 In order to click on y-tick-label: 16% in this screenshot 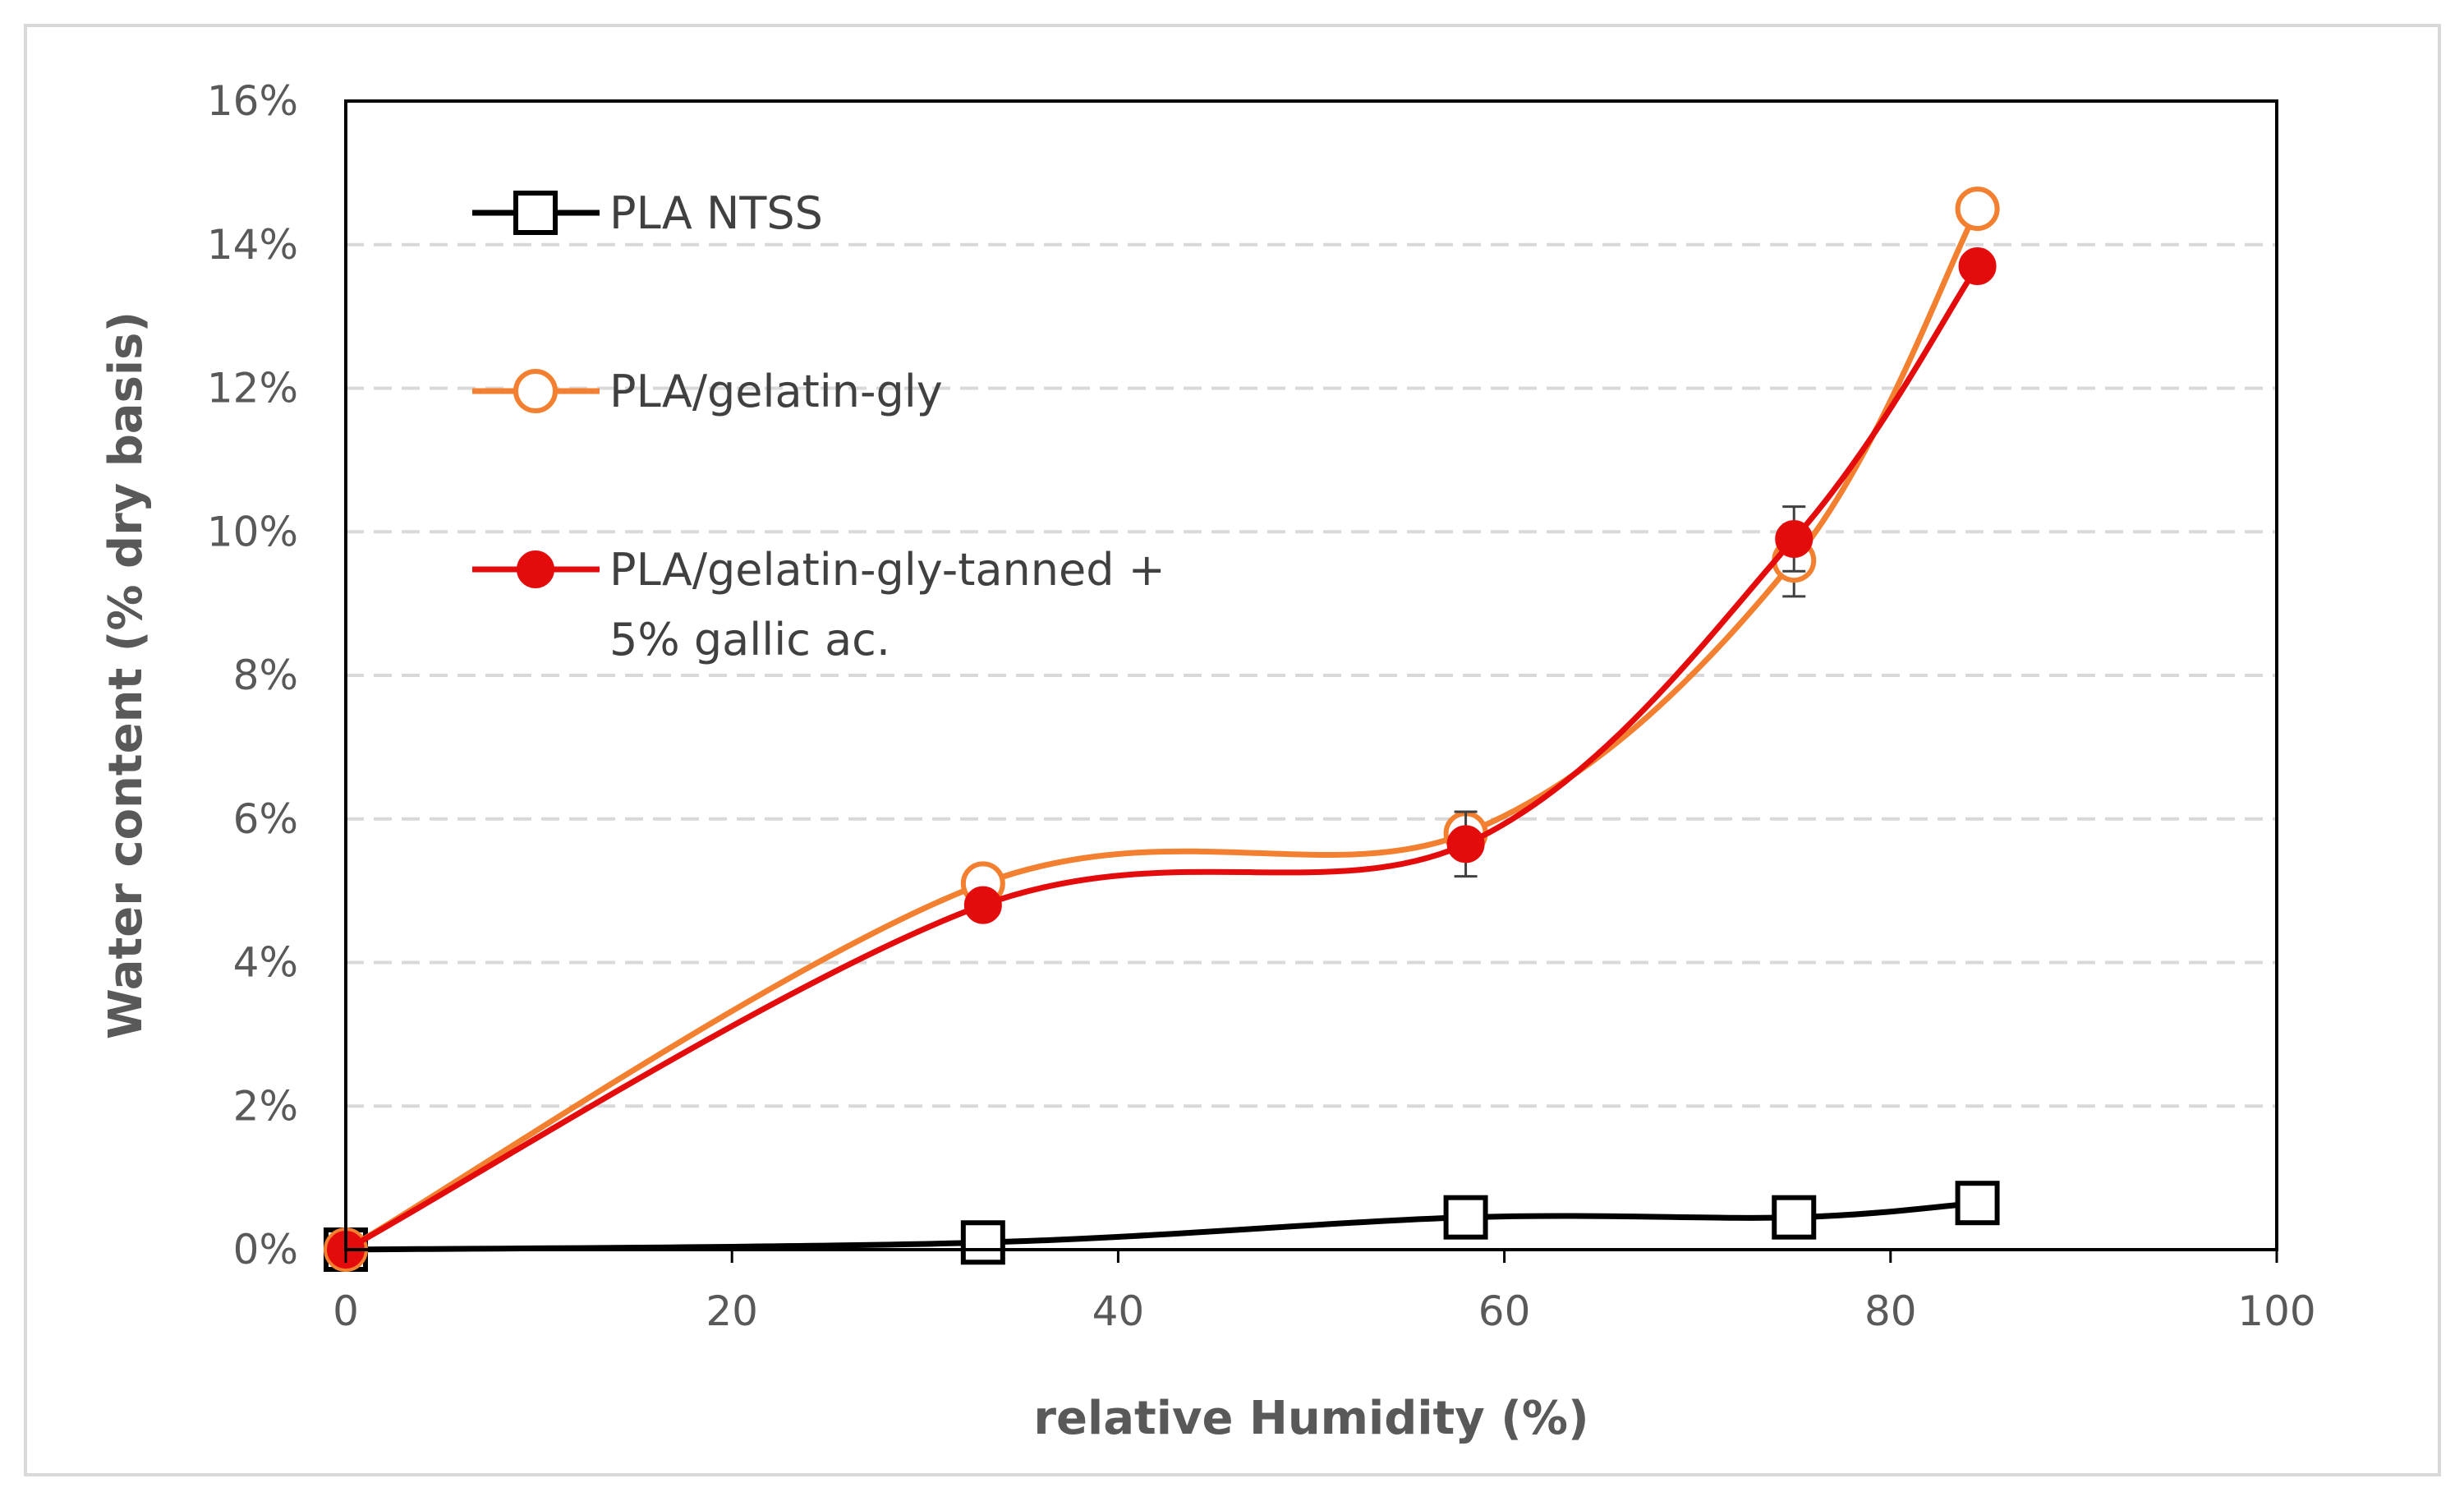, I will do `click(252, 101)`.